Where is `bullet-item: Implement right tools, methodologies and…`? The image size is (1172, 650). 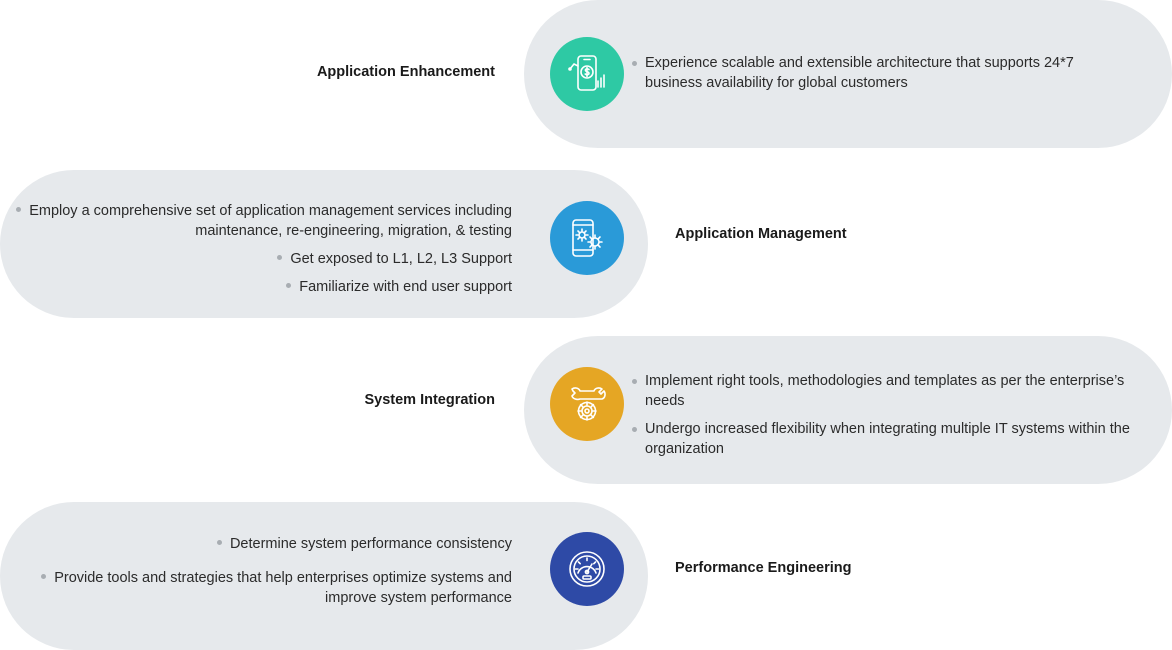
bullet-item: Implement right tools, methodologies and… is located at coordinates (882, 391).